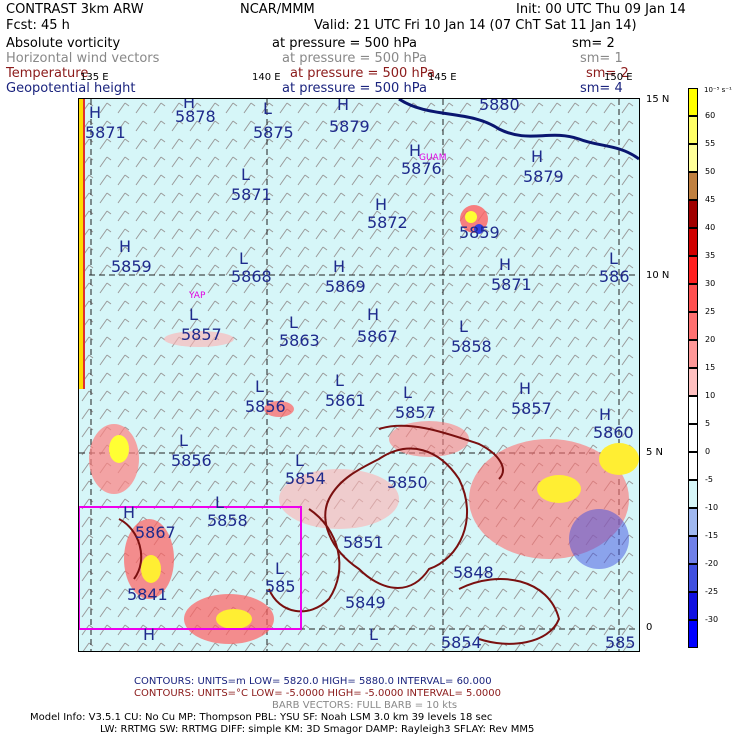 This screenshot has width=740, height=740. I want to click on colorbar-tick-label: 20, so click(710, 339).